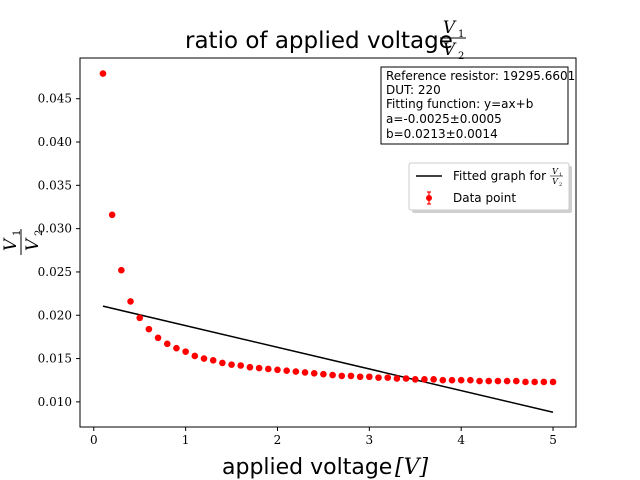  What do you see at coordinates (319, 41) in the screenshot?
I see `chart-title-text: ratio of applied voltage` at bounding box center [319, 41].